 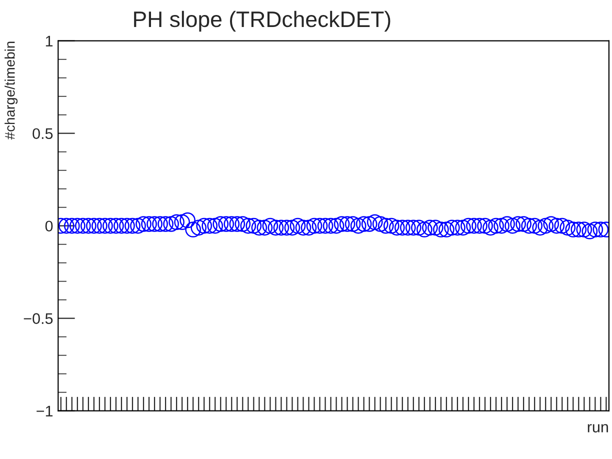 What do you see at coordinates (11, 91) in the screenshot?
I see `y-axis-title: #charge/timebin` at bounding box center [11, 91].